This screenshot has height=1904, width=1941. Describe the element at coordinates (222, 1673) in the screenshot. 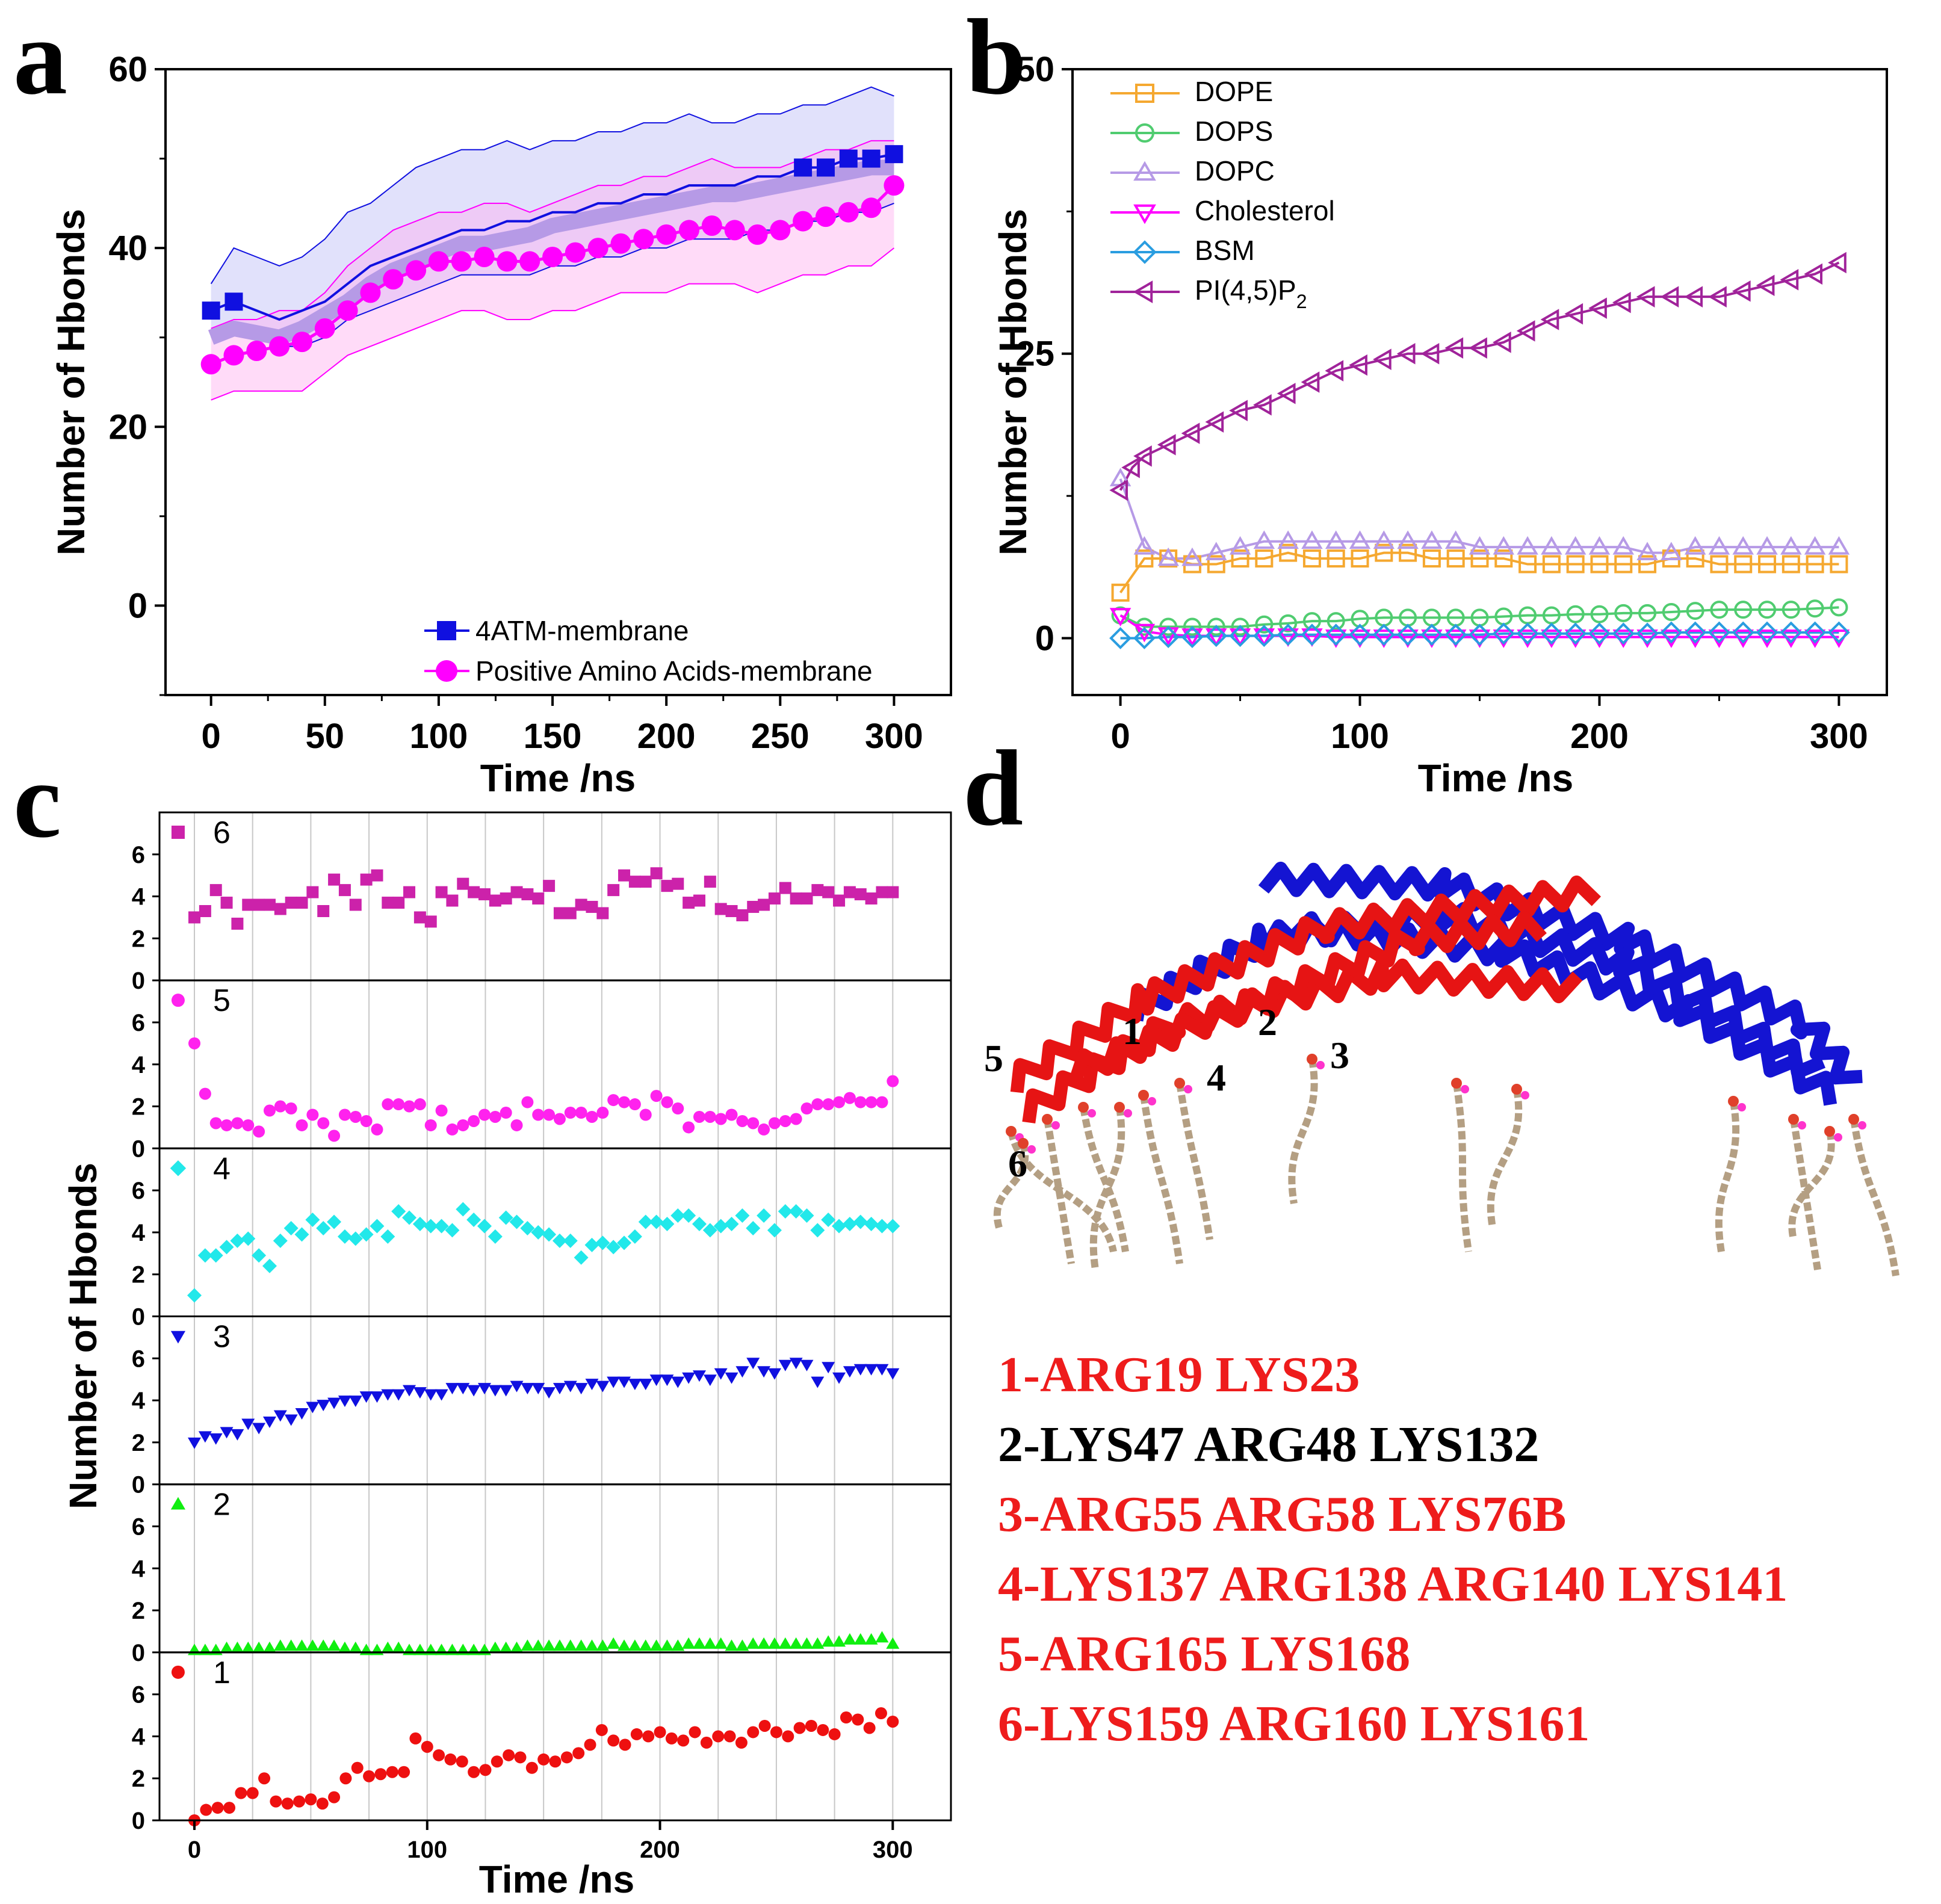

I see `c-subplot-label-1: 1` at that location.